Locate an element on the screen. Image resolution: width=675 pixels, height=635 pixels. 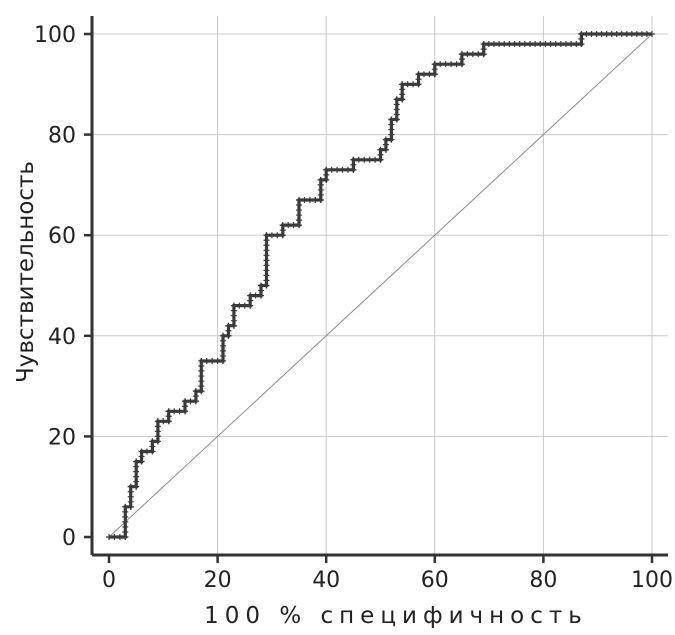
y-tick-label: 40 is located at coordinates (62, 337).